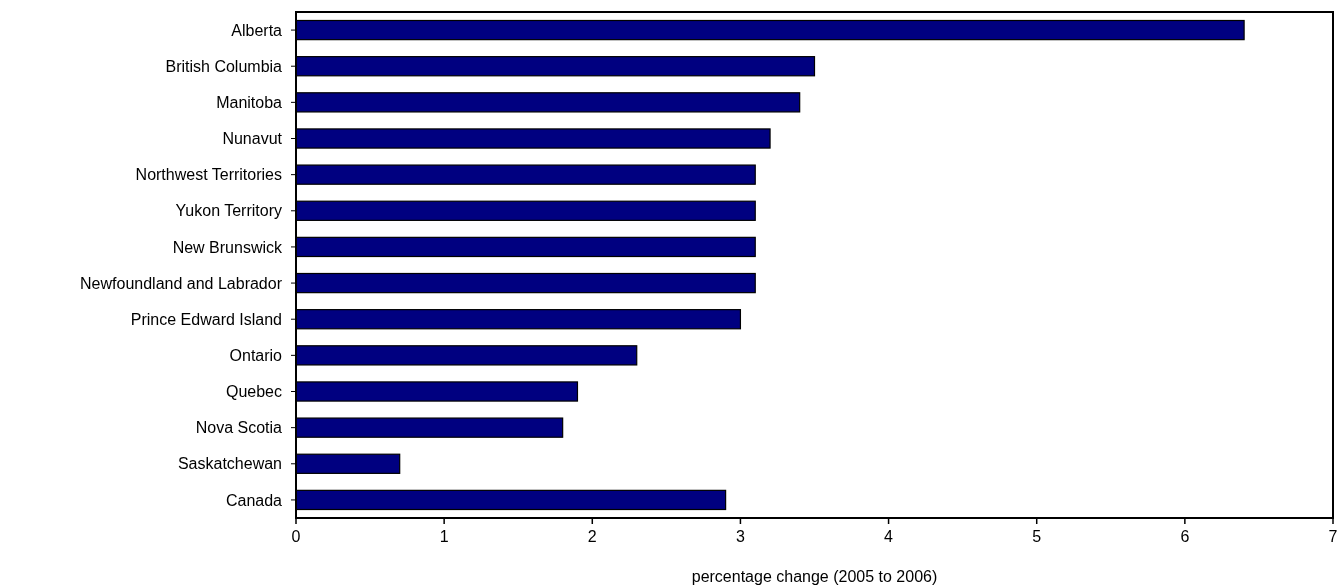 This screenshot has height=588, width=1344. What do you see at coordinates (814, 576) in the screenshot?
I see `x-axis-title: percentage change (2005 to 2006)` at bounding box center [814, 576].